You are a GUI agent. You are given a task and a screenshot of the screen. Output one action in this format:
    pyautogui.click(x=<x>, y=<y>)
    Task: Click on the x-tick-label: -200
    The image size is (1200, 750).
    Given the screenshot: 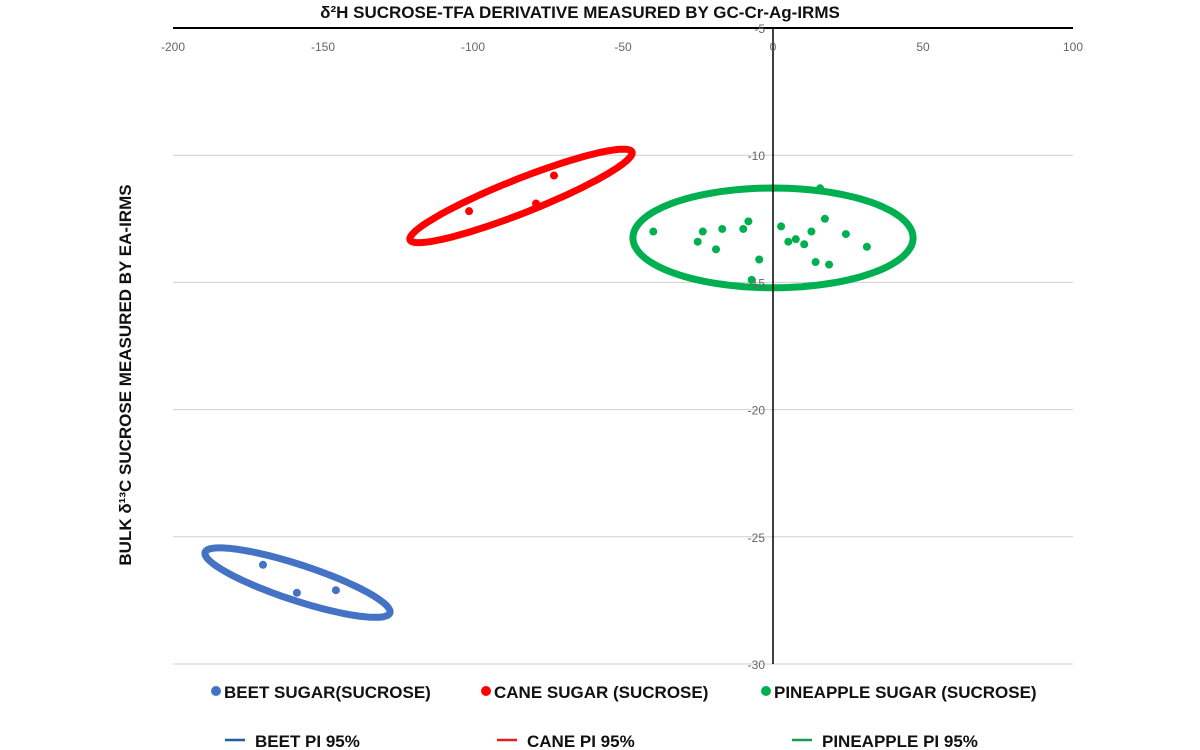 What is the action you would take?
    pyautogui.click(x=173, y=47)
    